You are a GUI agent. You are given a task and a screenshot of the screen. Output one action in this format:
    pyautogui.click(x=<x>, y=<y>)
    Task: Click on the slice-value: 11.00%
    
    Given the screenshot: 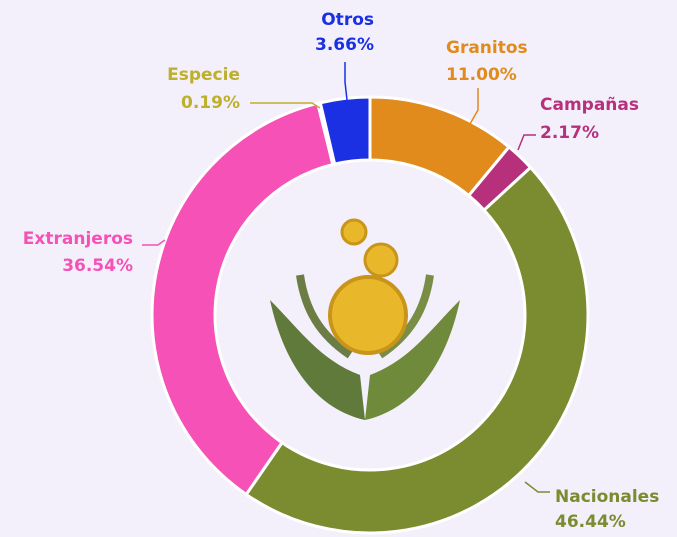 What is the action you would take?
    pyautogui.click(x=481, y=75)
    